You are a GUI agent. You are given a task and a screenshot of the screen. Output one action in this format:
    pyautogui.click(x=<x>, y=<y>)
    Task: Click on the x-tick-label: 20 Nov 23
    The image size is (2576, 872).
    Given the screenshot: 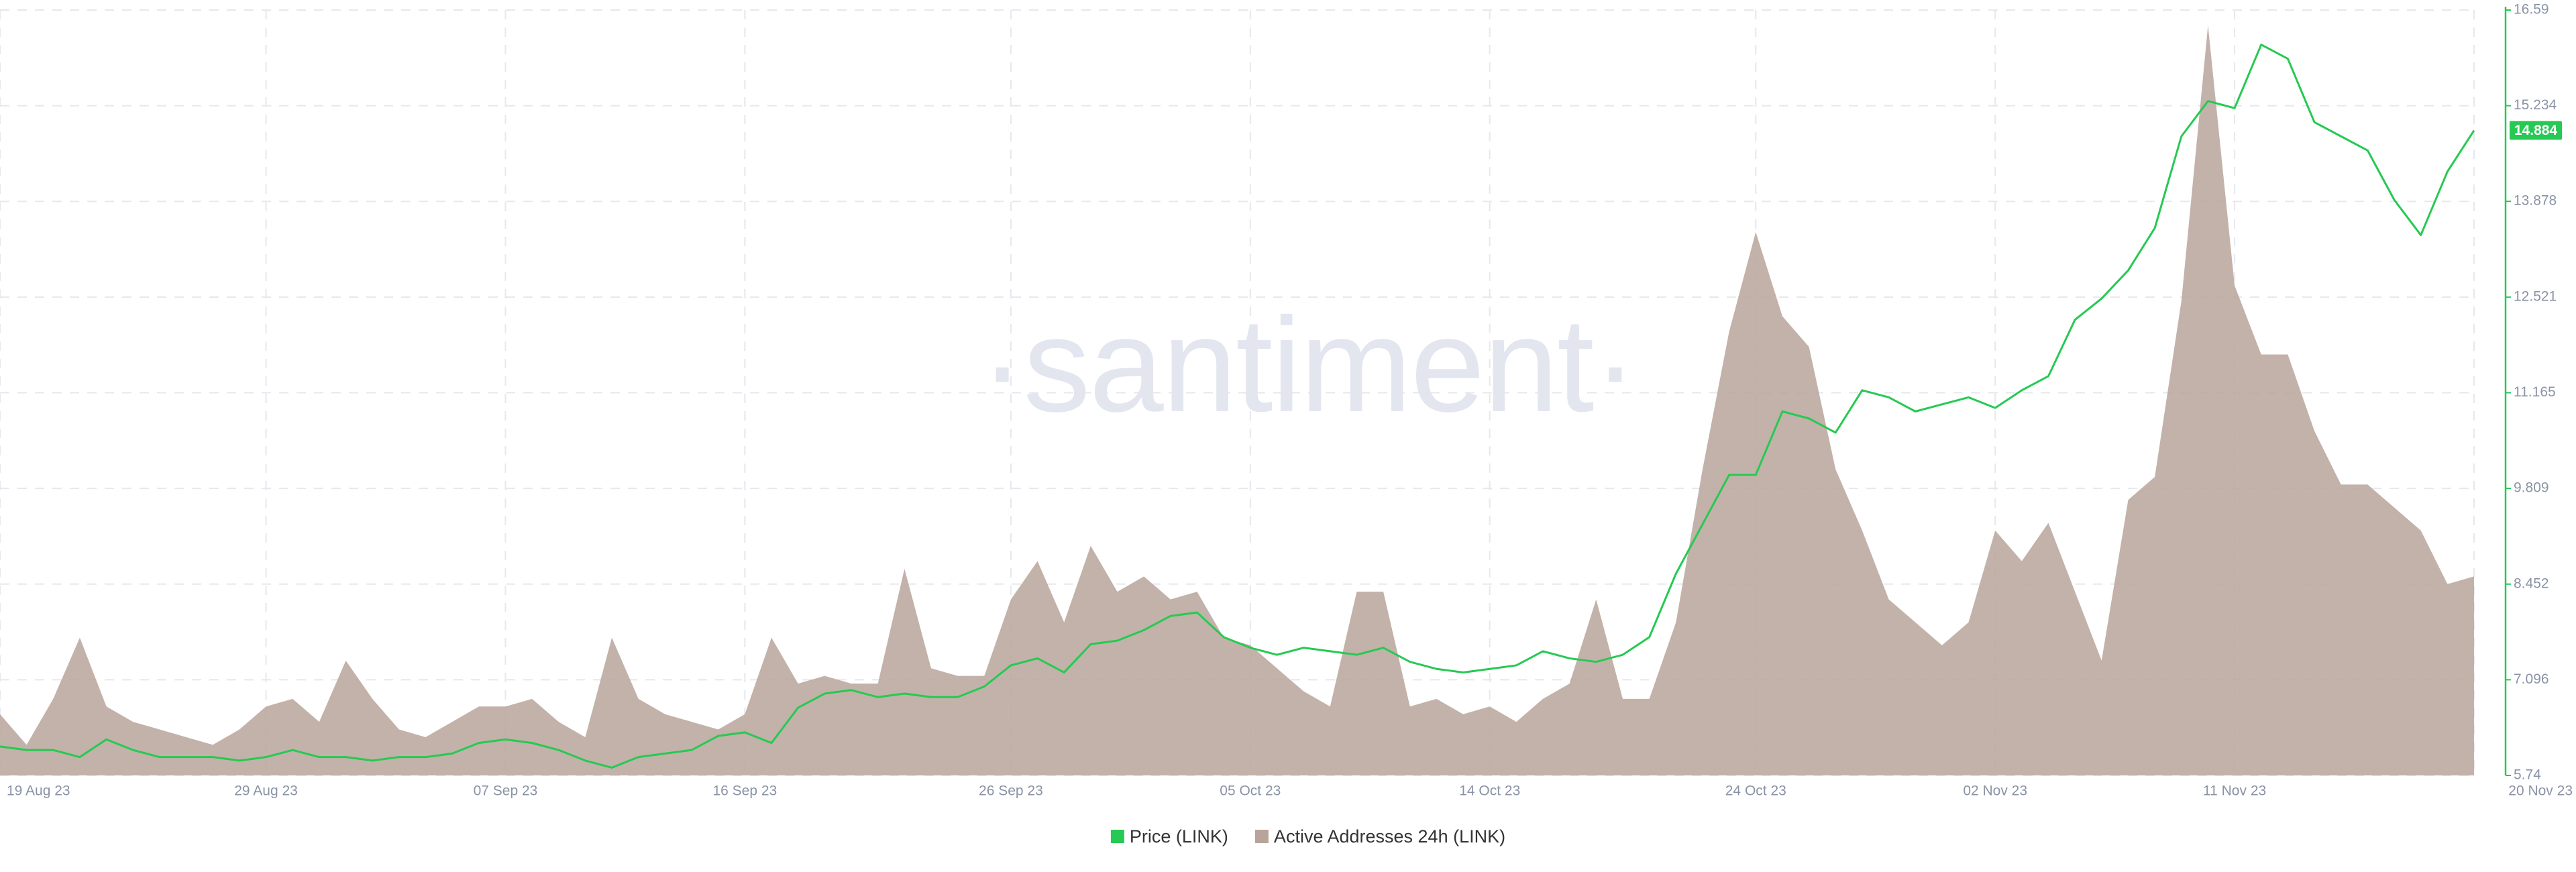 What is the action you would take?
    pyautogui.click(x=2540, y=791)
    